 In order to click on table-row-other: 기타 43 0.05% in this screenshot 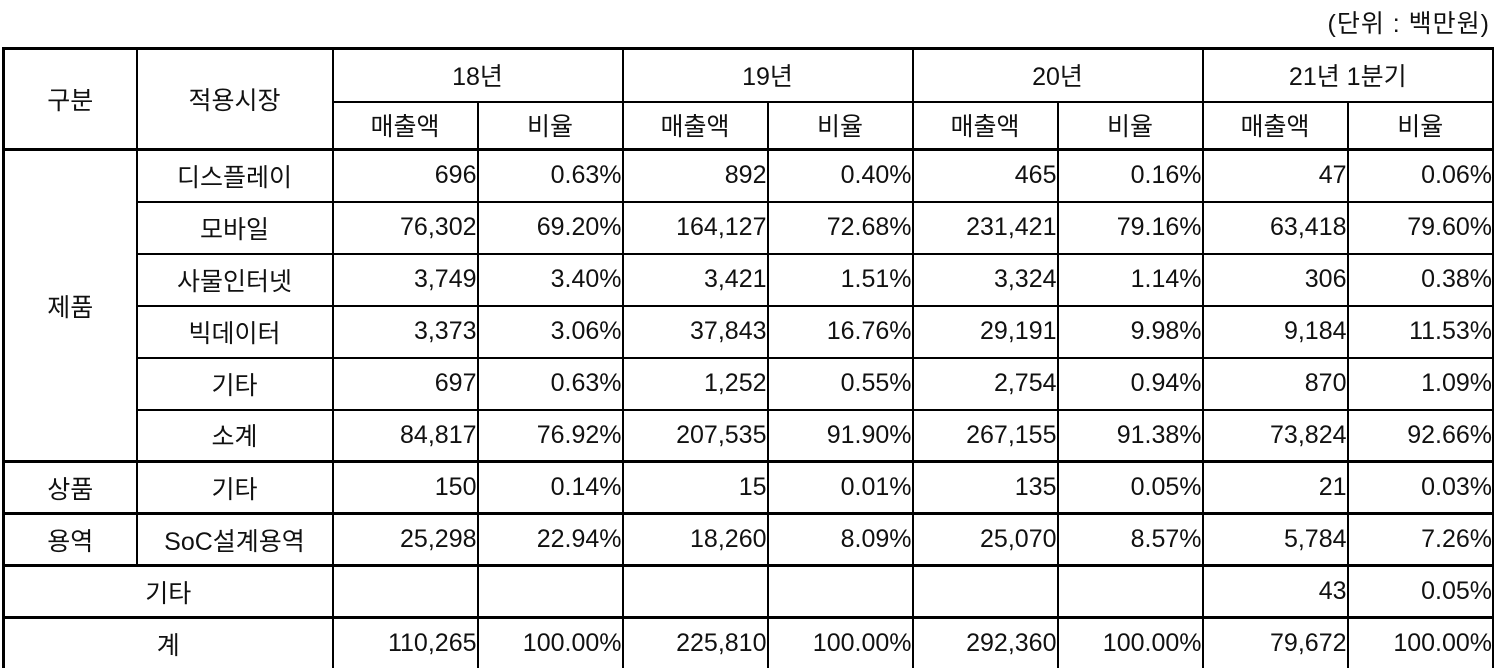, I will do `click(748, 591)`.